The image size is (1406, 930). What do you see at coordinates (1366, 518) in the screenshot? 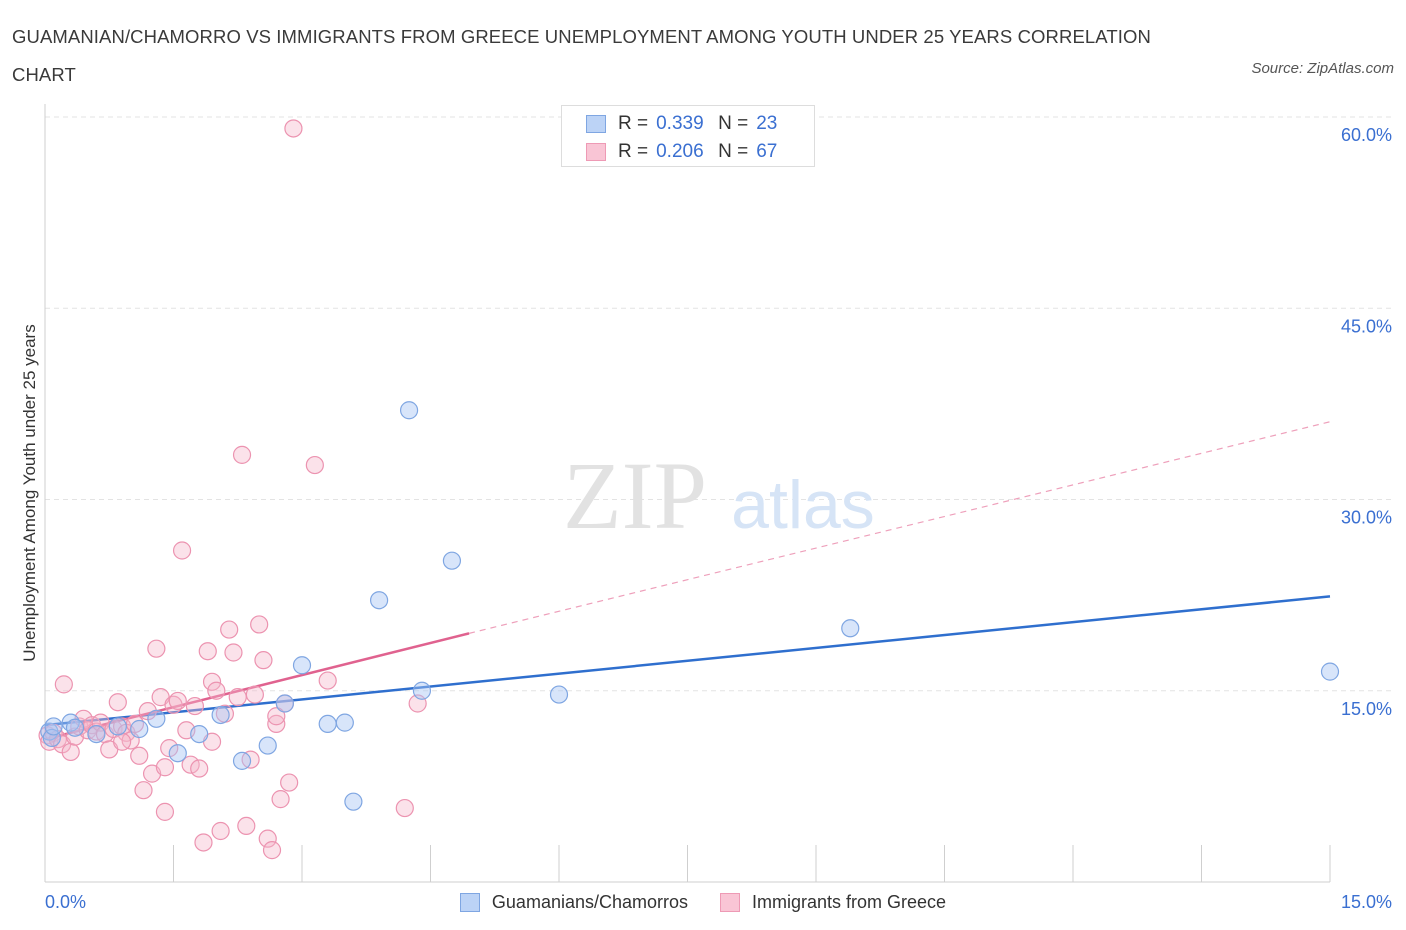
I see `y-tick-label: 30.0%` at bounding box center [1366, 518].